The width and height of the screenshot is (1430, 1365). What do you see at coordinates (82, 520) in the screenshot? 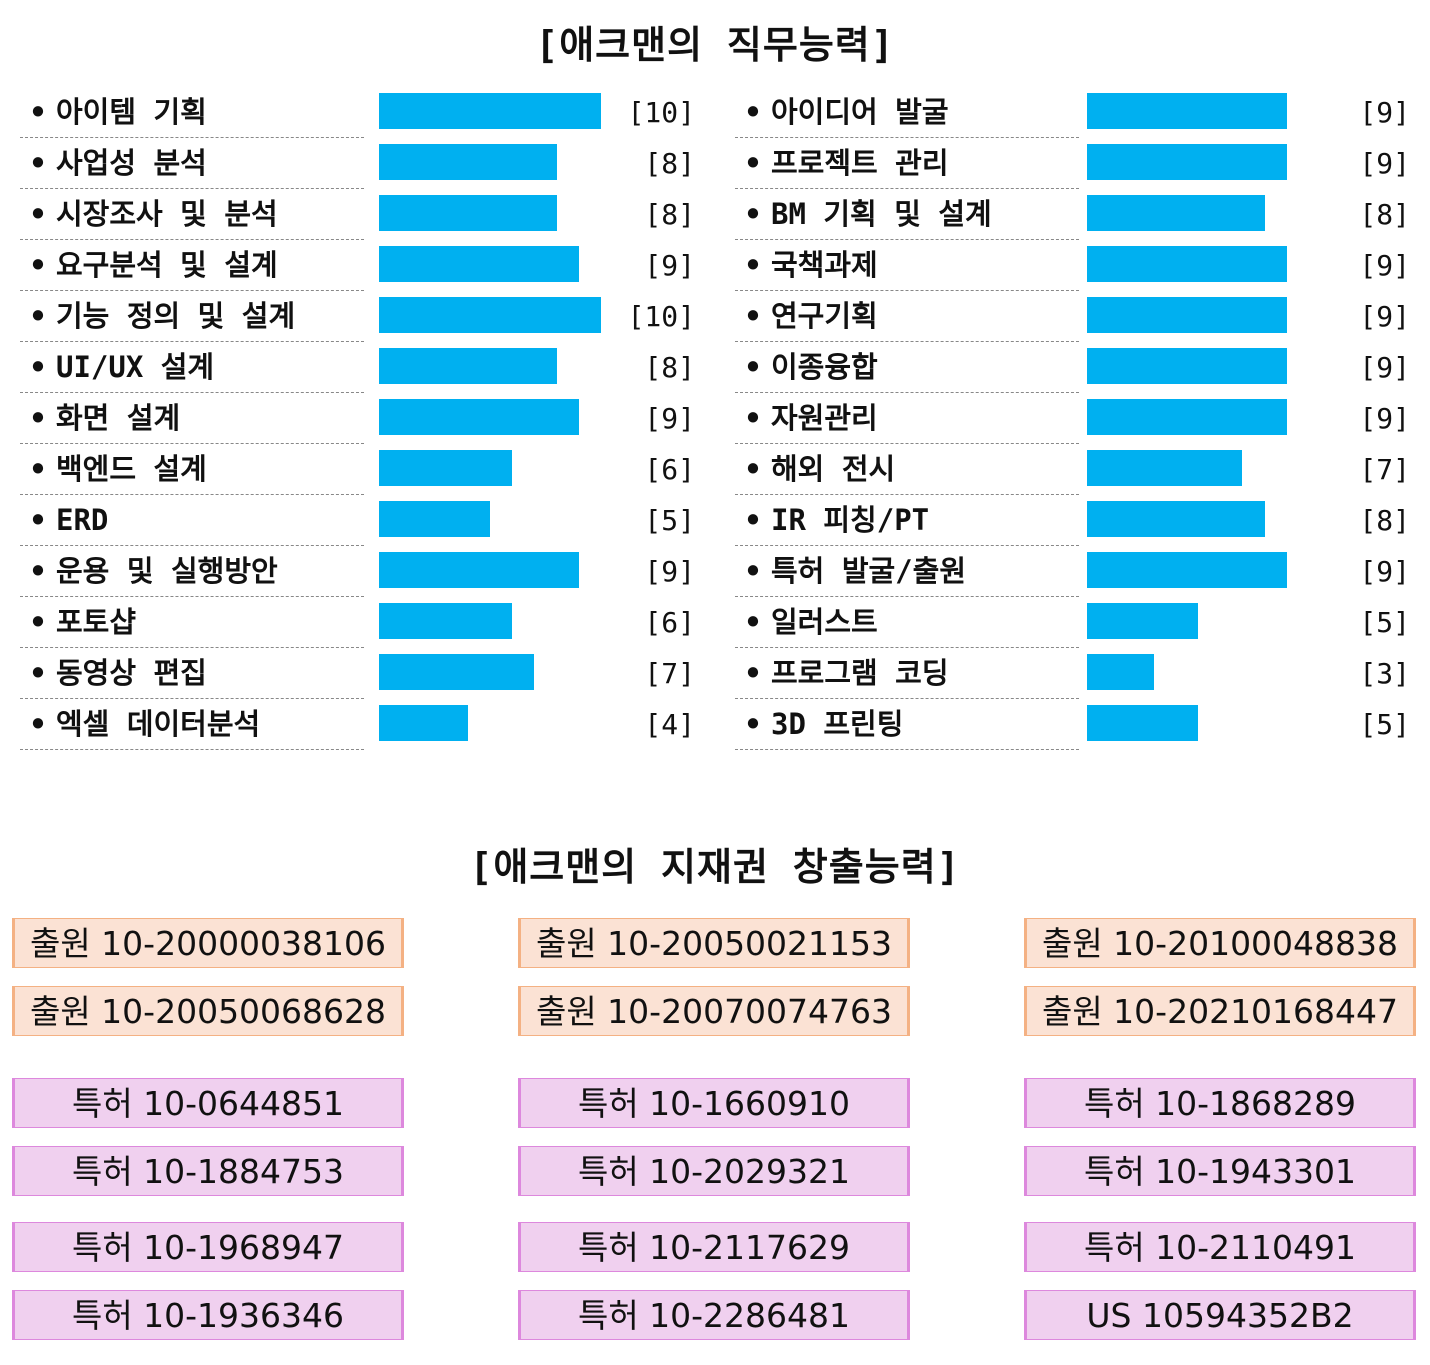
I see `skill-label-text: ERD` at bounding box center [82, 520].